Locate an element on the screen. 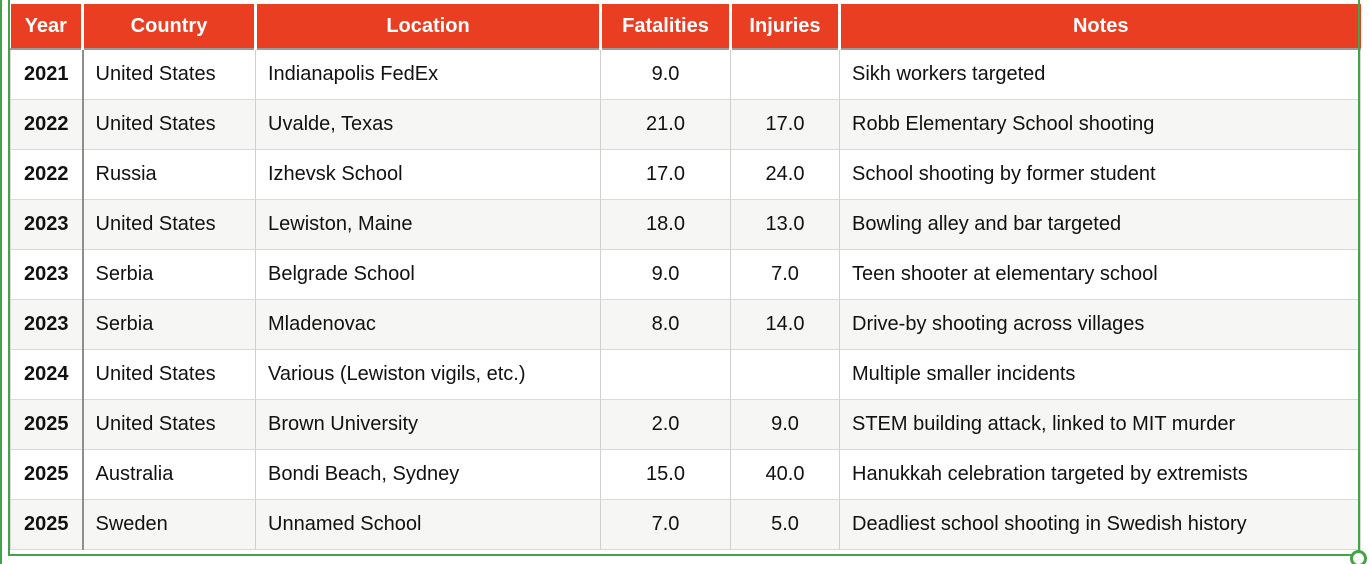 The width and height of the screenshot is (1370, 564). selection-resize-handle is located at coordinates (1358, 557).